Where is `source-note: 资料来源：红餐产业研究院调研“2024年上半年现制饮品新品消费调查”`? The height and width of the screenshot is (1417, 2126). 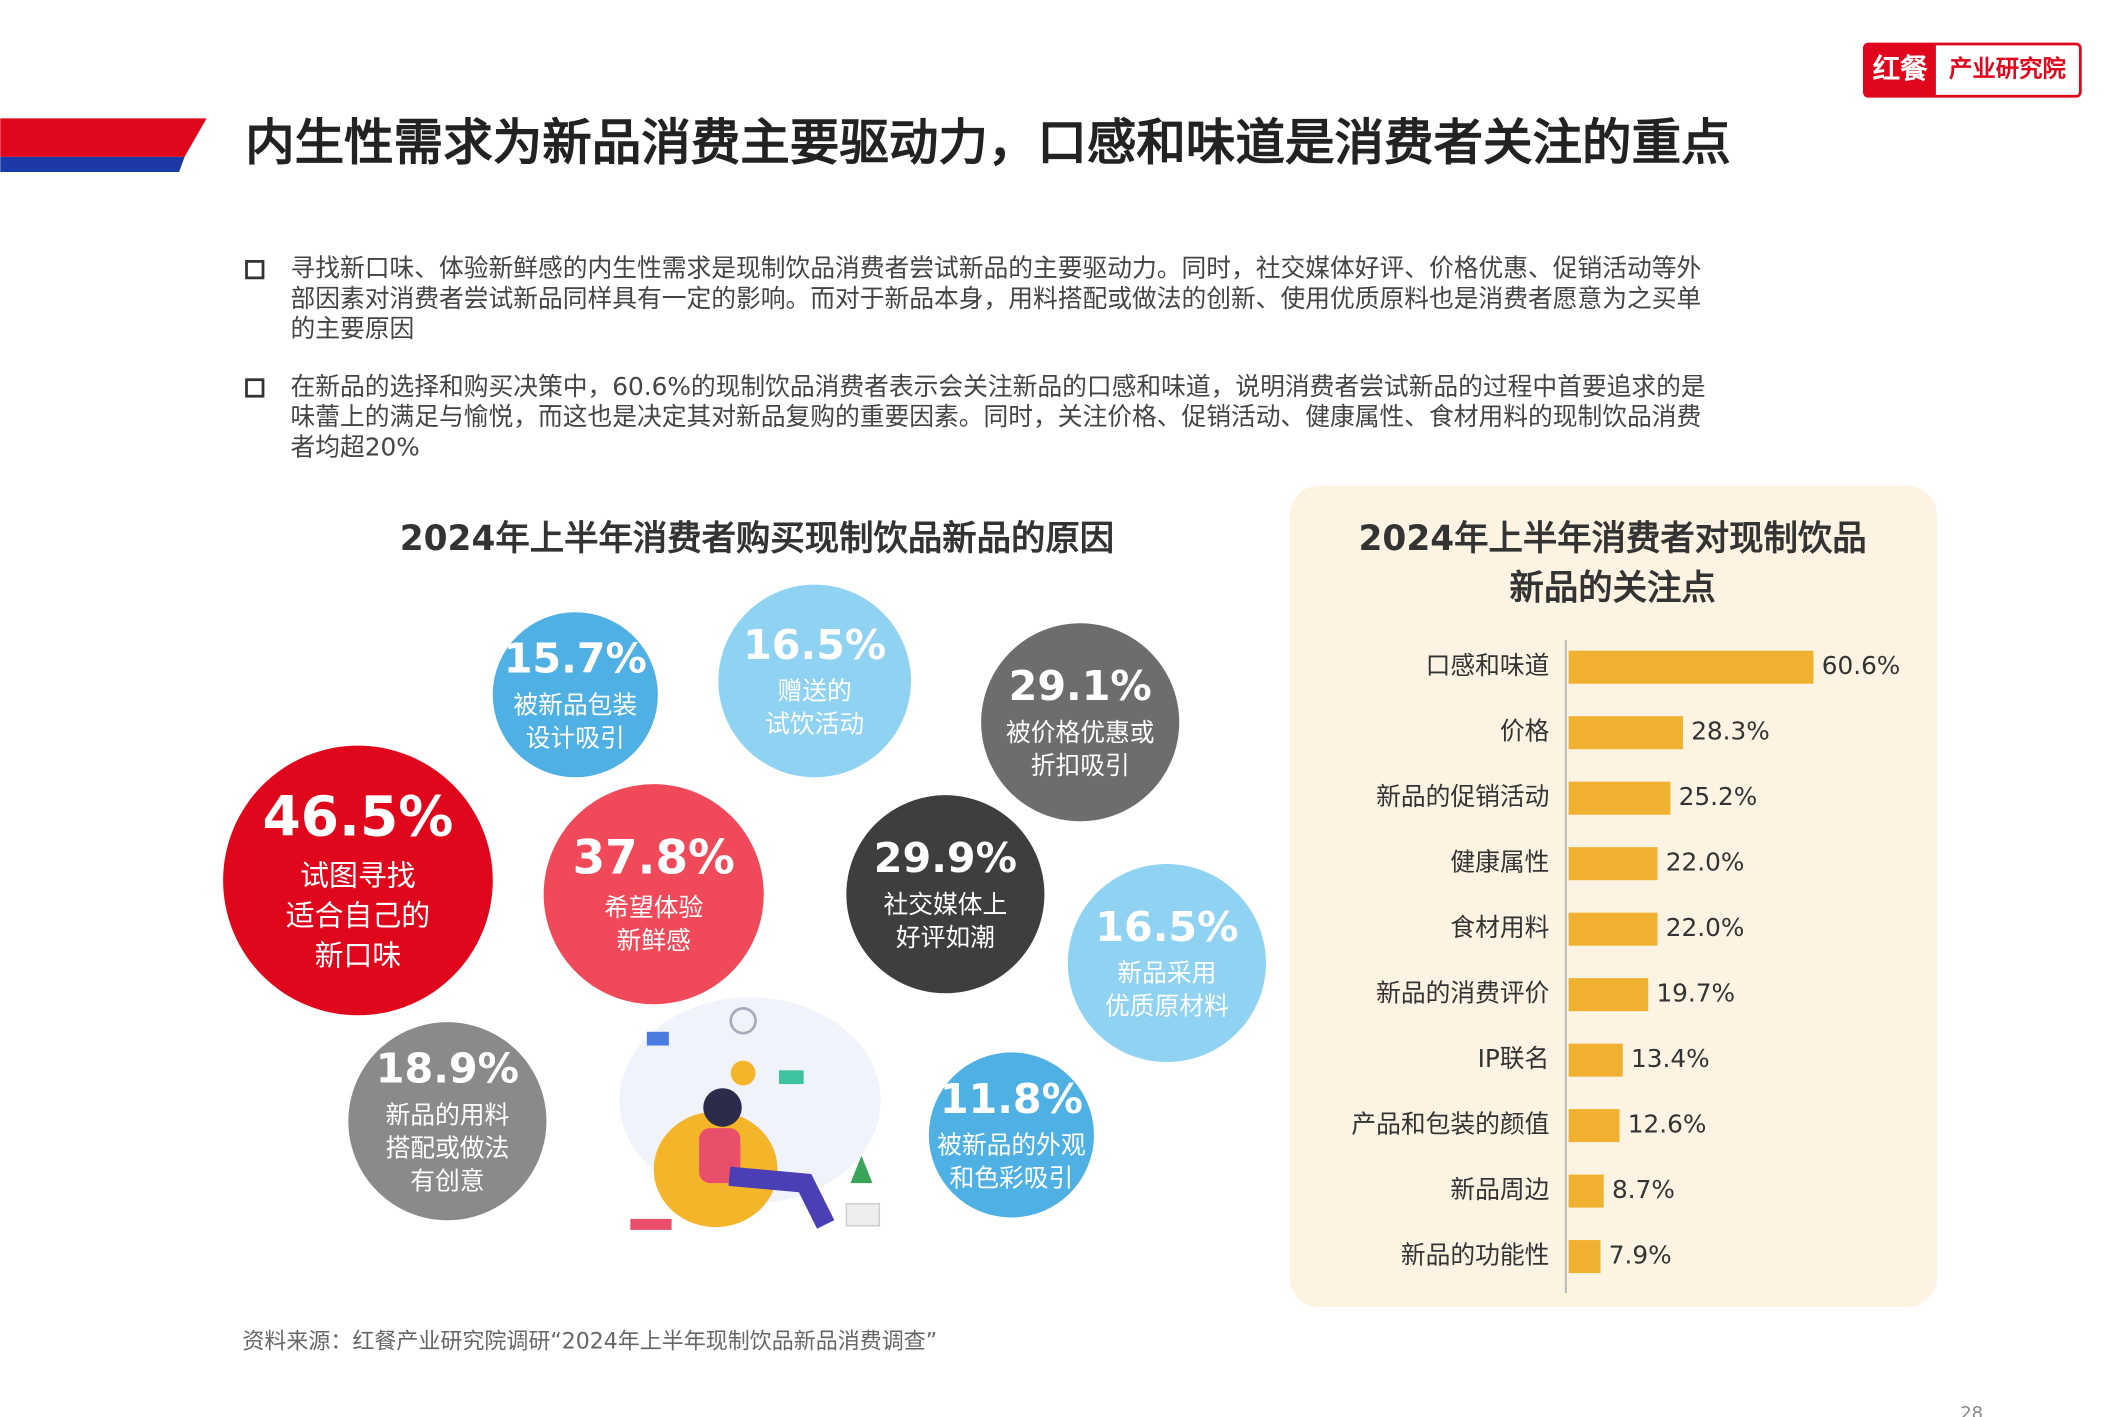
source-note: 资料来源：红餐产业研究院调研“2024年上半年现制饮品新品消费调查” is located at coordinates (589, 1342).